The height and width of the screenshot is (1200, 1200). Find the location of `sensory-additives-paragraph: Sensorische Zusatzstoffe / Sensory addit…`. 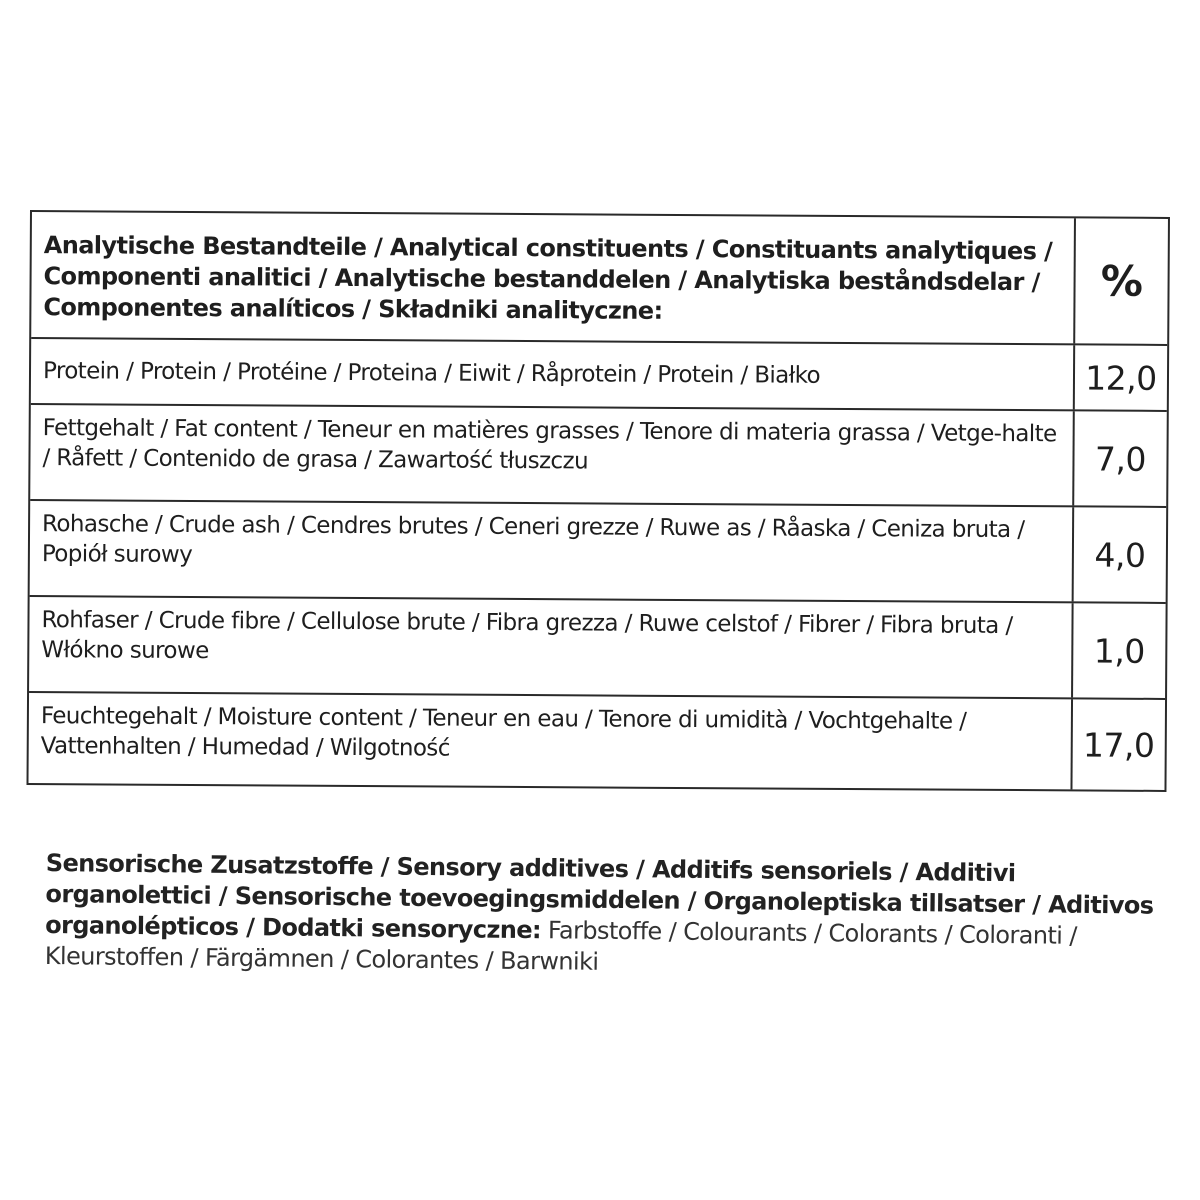

sensory-additives-paragraph: Sensorische Zusatzstoffe / Sensory addit… is located at coordinates (610, 916).